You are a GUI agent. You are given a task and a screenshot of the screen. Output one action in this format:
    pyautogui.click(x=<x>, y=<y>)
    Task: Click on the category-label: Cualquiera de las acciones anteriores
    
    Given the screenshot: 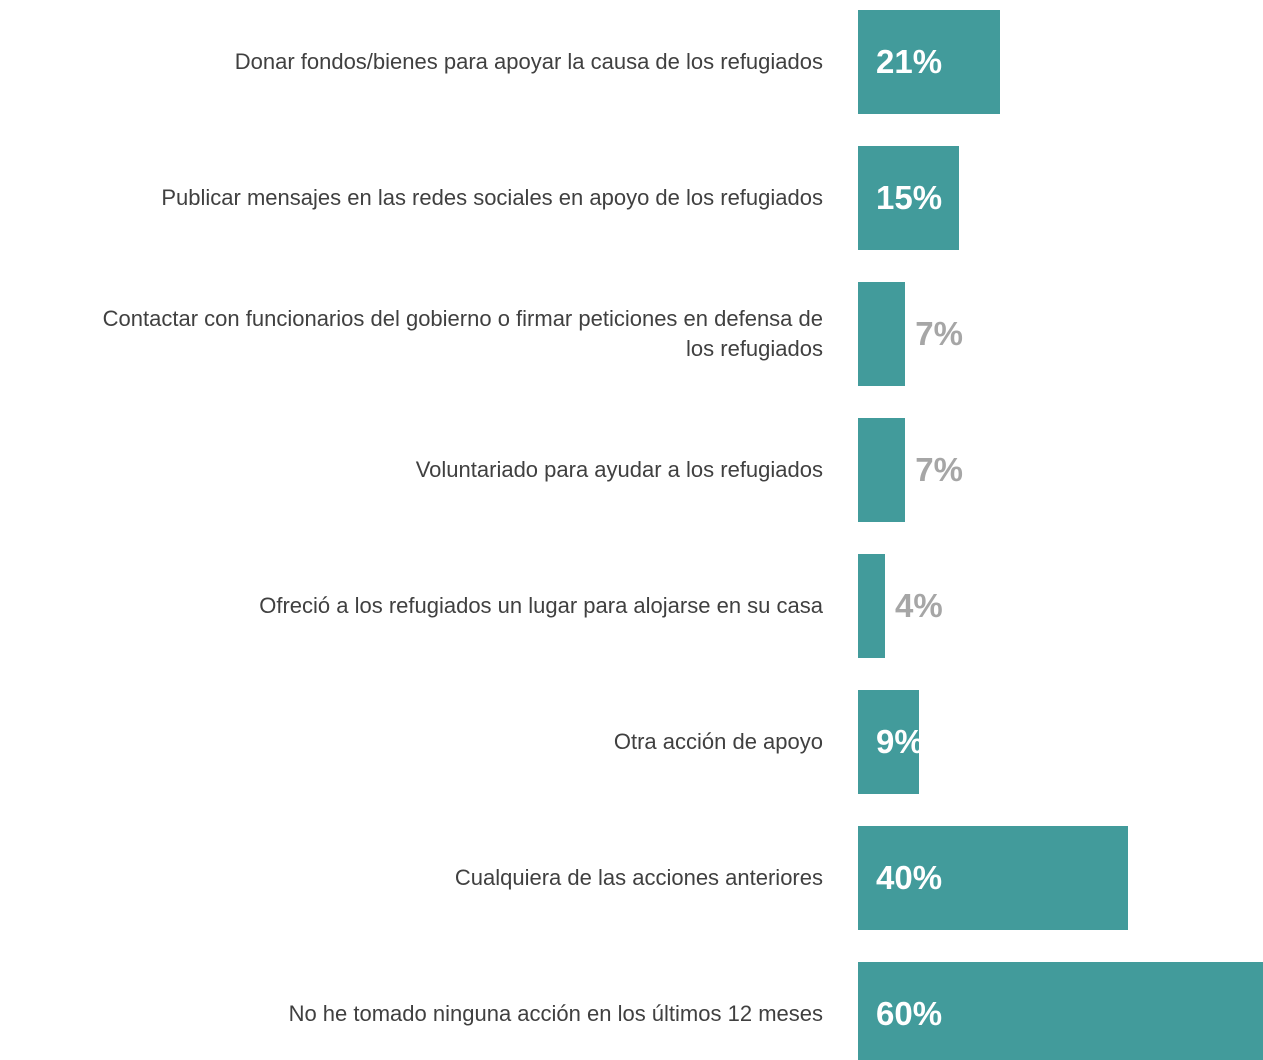 What is the action you would take?
    pyautogui.click(x=638, y=877)
    